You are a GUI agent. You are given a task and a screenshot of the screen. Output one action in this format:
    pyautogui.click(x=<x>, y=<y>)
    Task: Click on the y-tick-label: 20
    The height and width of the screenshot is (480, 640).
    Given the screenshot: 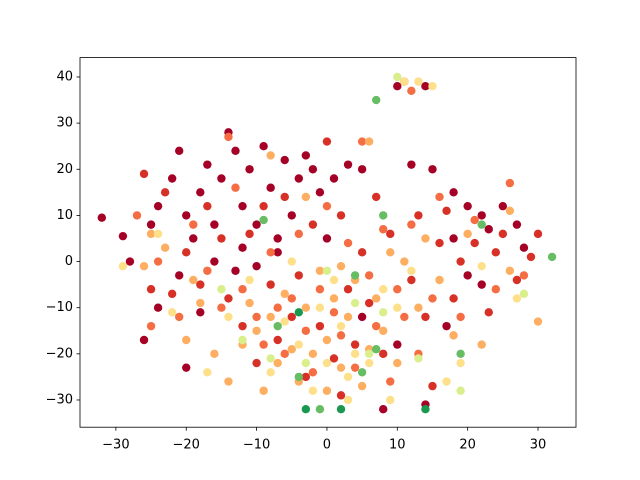 What is the action you would take?
    pyautogui.click(x=64, y=169)
    